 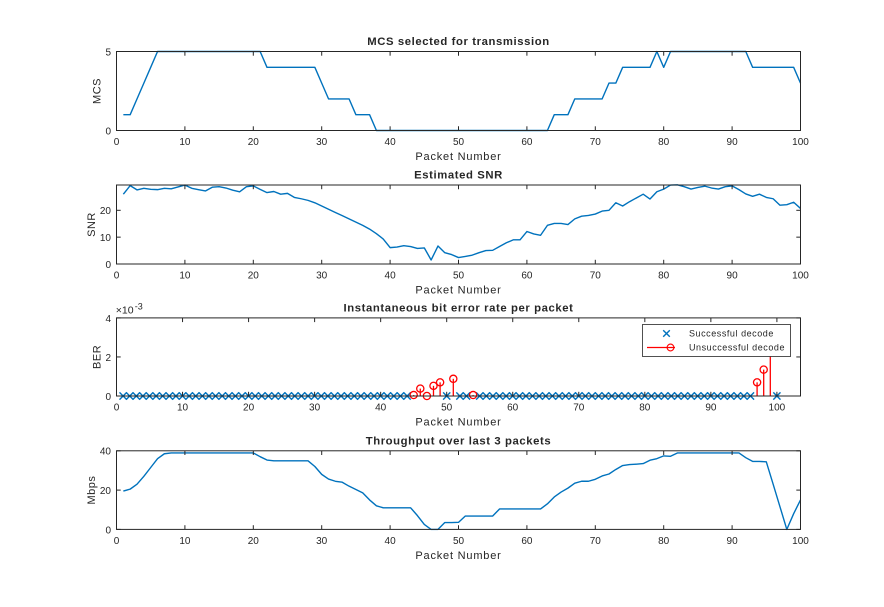 I want to click on svg-text: MCS selected for transmission, so click(x=458, y=42).